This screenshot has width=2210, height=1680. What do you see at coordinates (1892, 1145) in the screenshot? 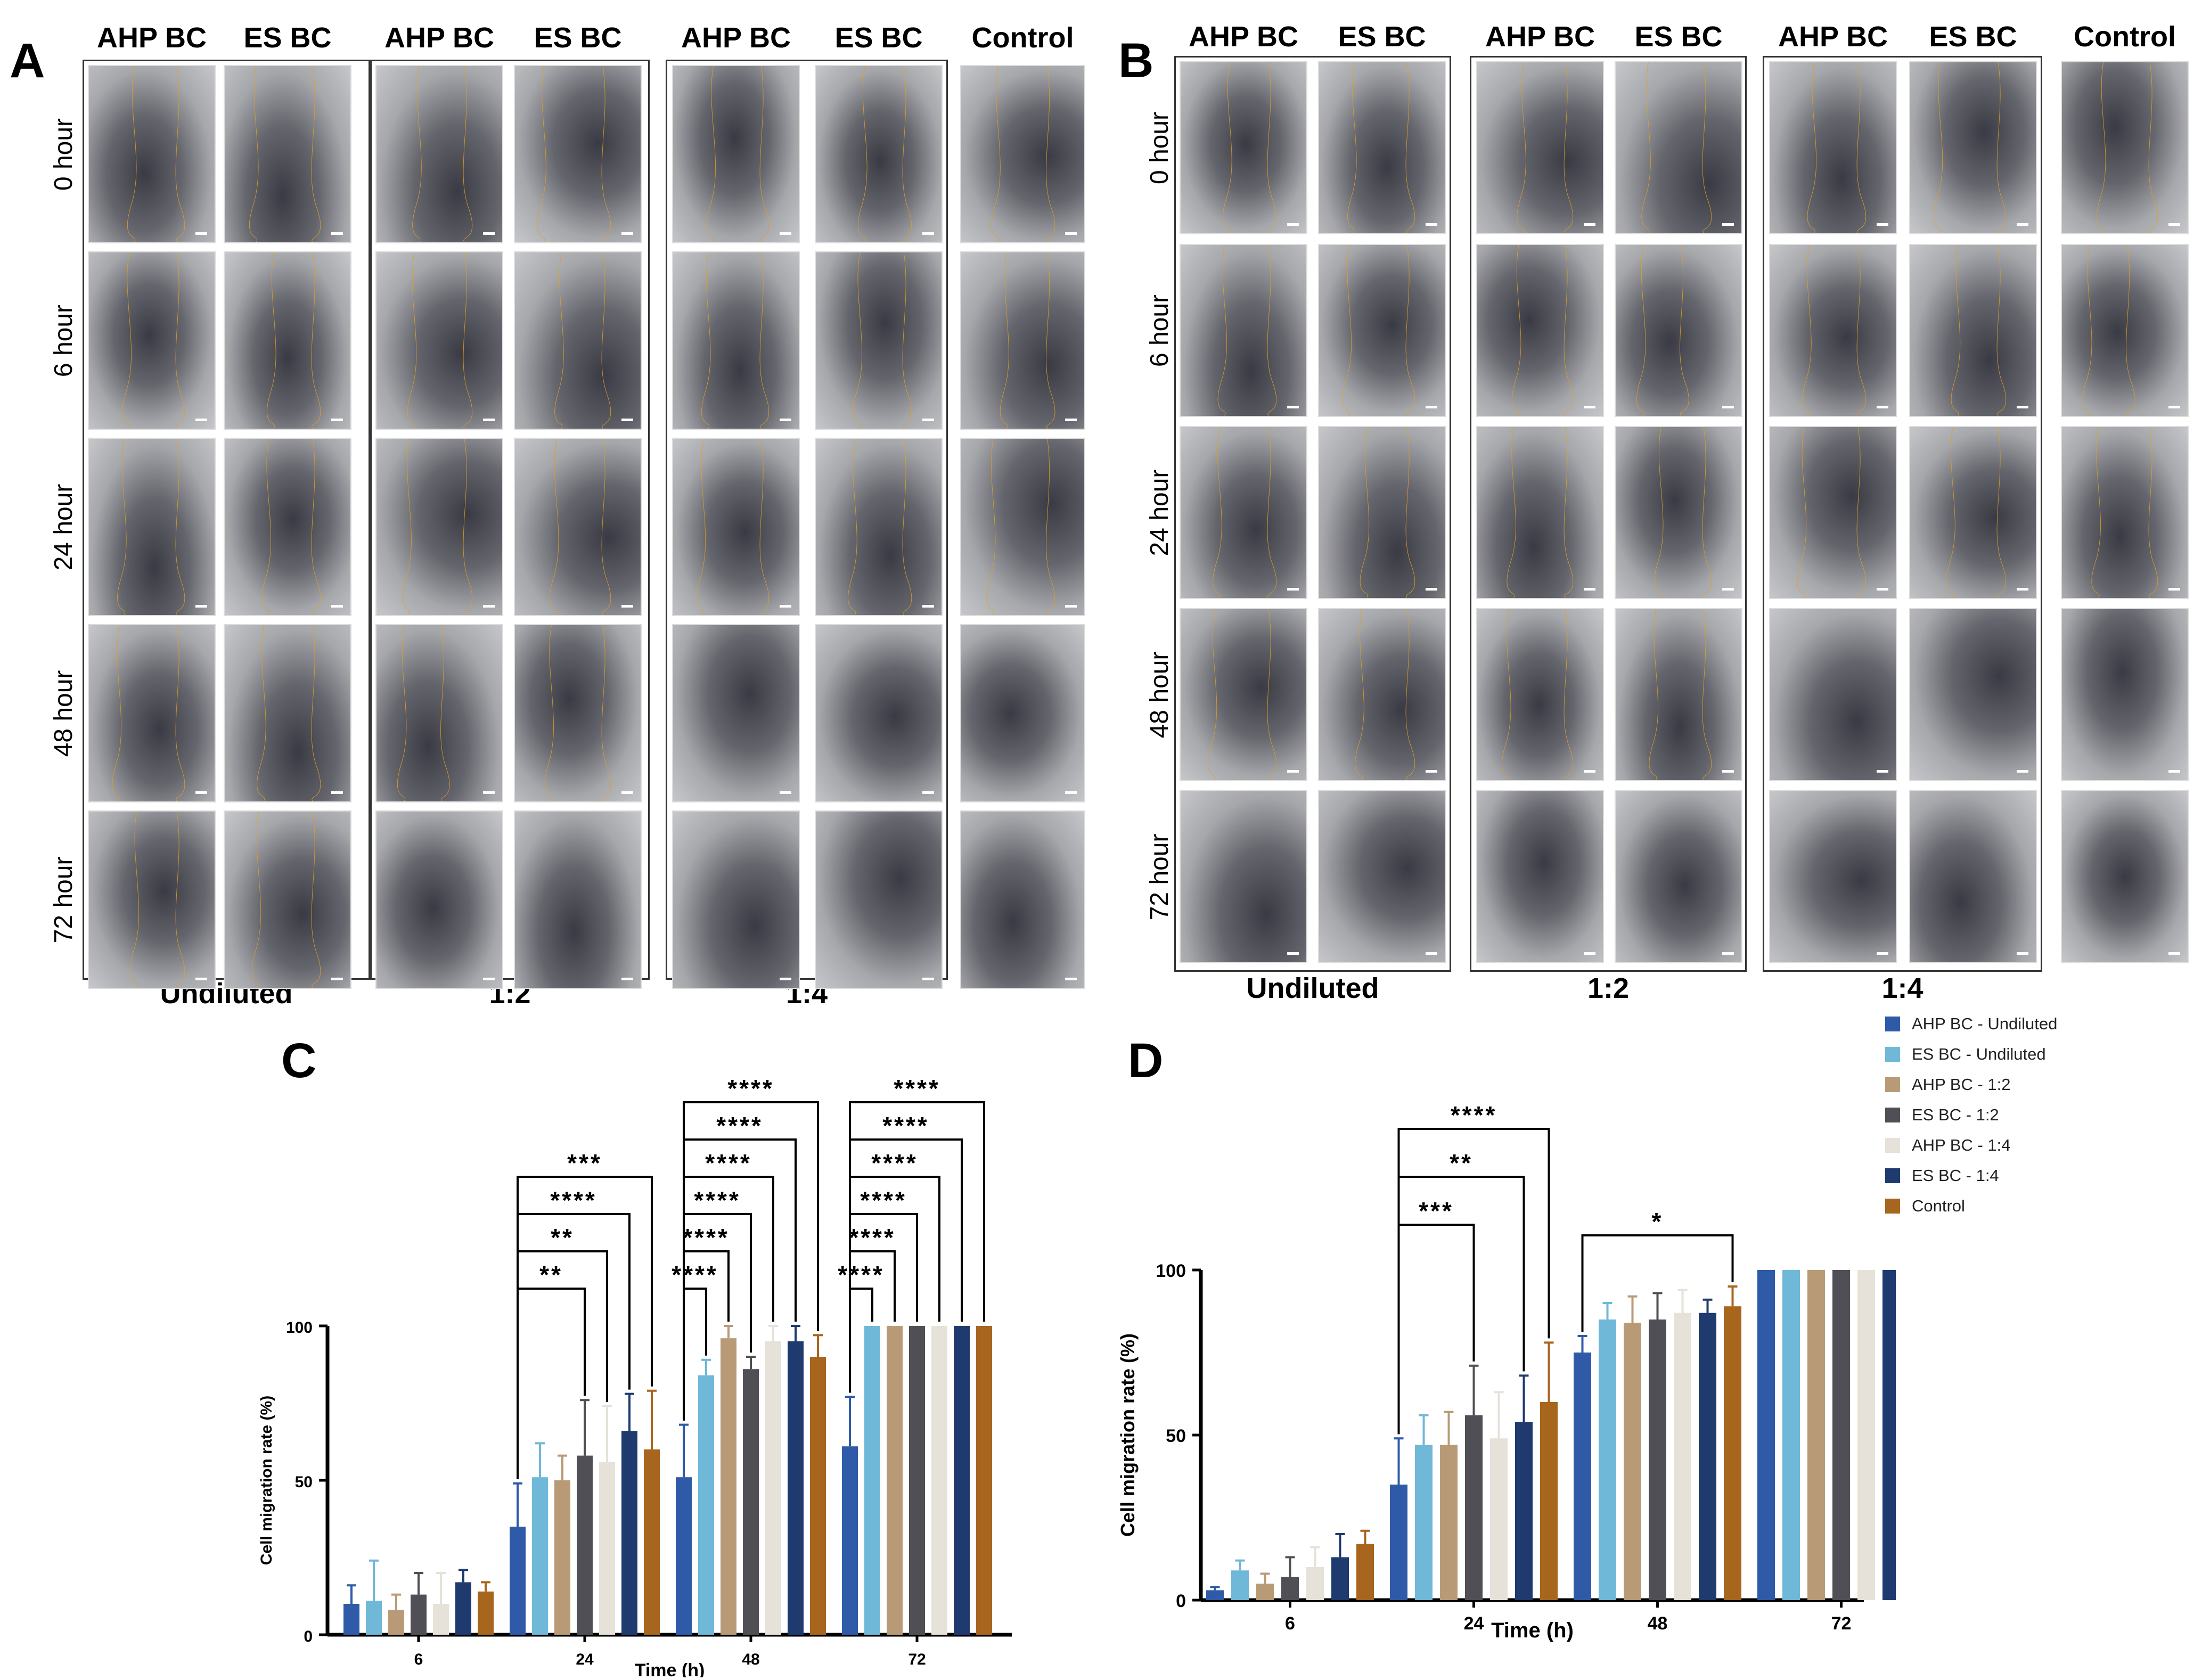
I see `legend-swatch` at bounding box center [1892, 1145].